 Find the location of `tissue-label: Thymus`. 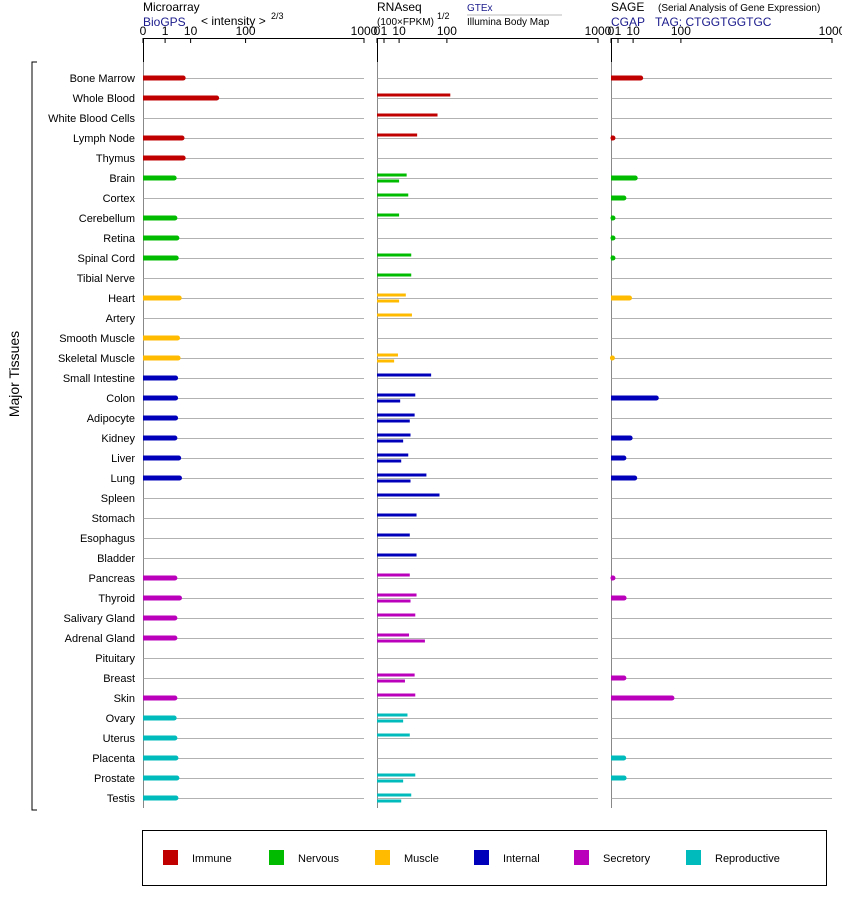

tissue-label: Thymus is located at coordinates (116, 159).